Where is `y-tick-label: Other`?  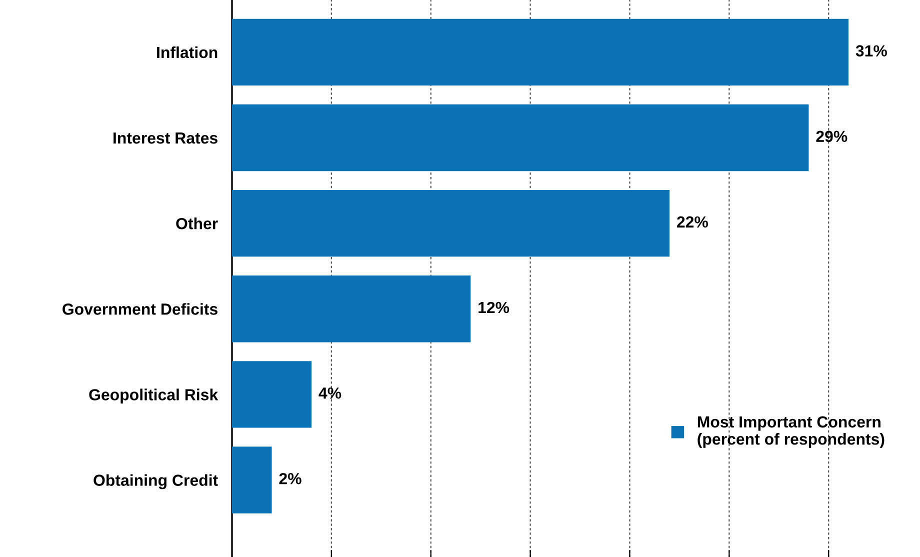
y-tick-label: Other is located at coordinates (197, 224).